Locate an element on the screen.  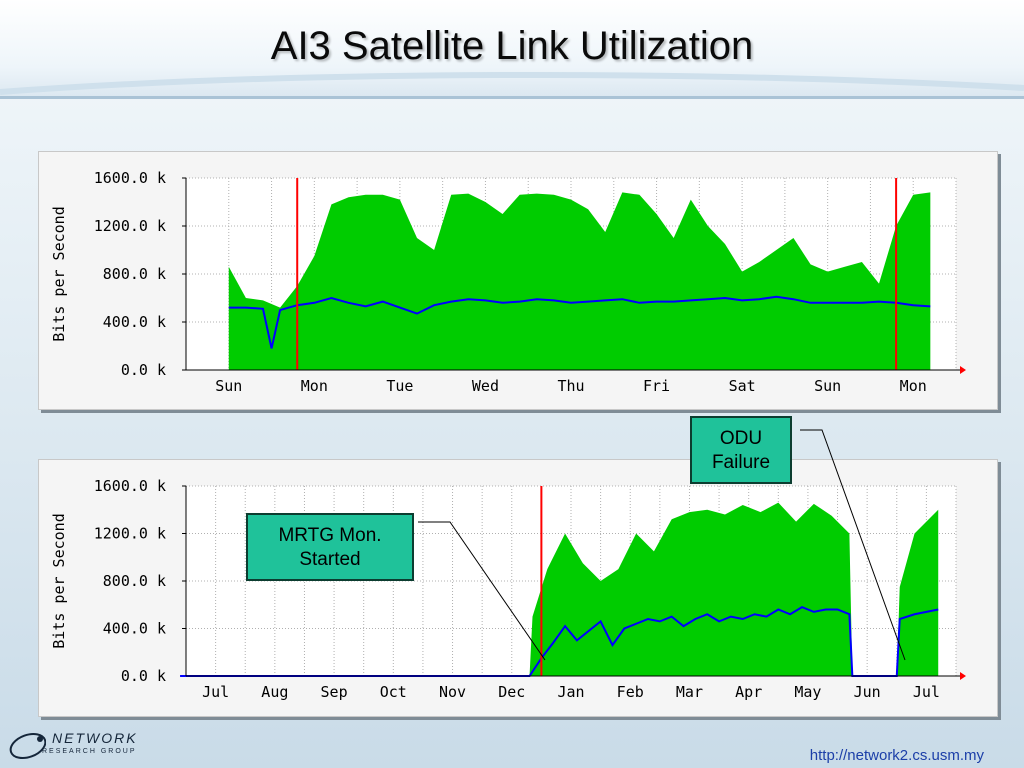
yearly-outbound-line is located at coordinates (559, 641).